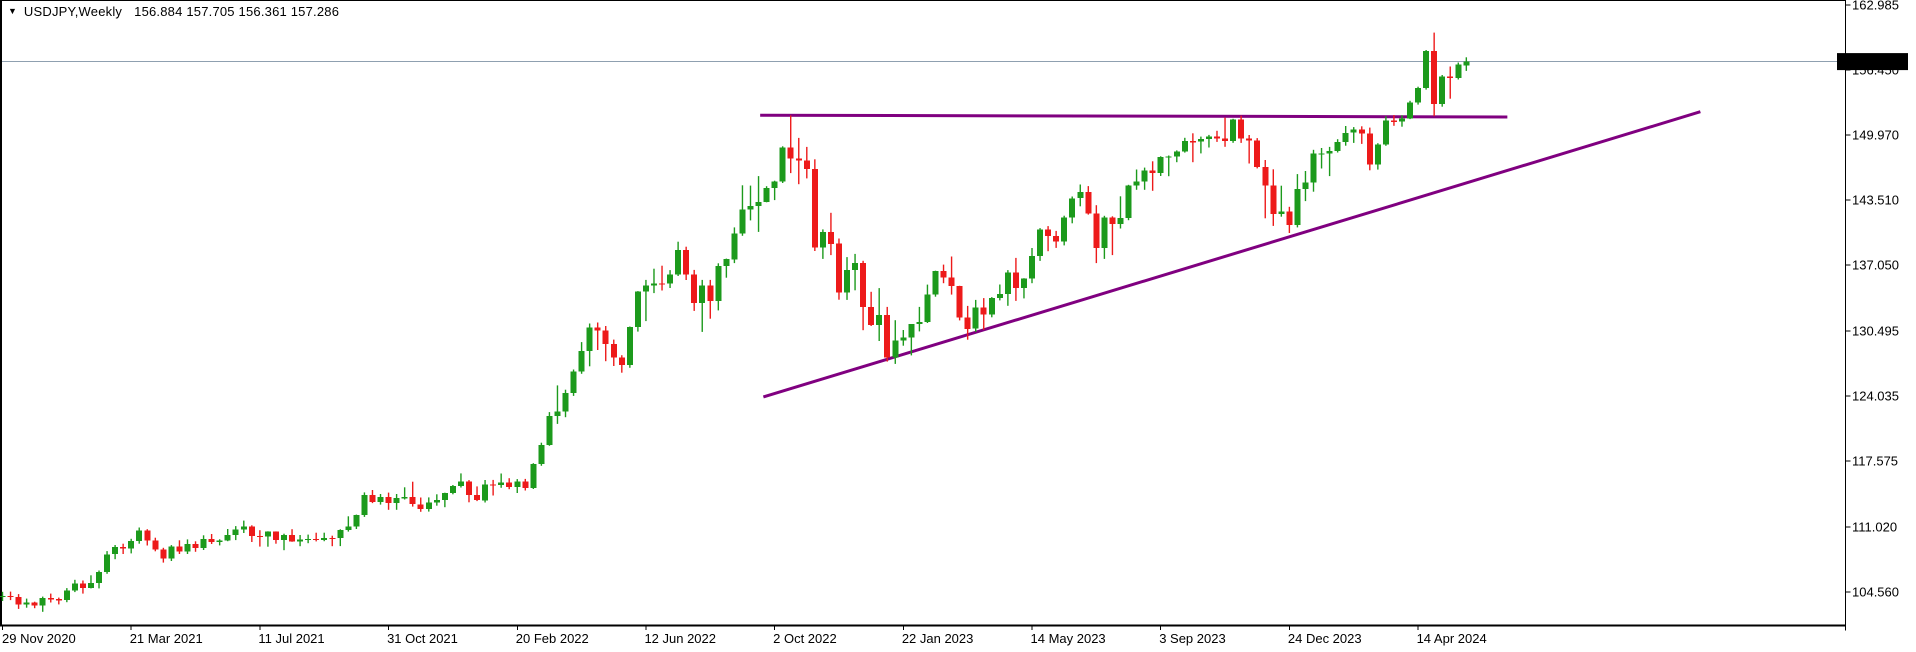  Describe the element at coordinates (1874, 527) in the screenshot. I see `price-axis-label: 111.020` at that location.